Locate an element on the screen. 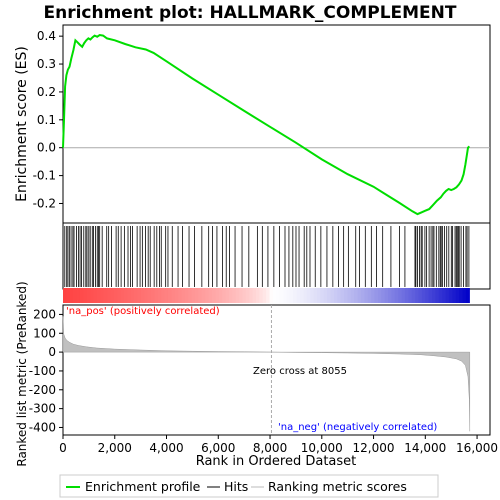  x-axis-label: Rank in Ordered Dataset is located at coordinates (276, 461).